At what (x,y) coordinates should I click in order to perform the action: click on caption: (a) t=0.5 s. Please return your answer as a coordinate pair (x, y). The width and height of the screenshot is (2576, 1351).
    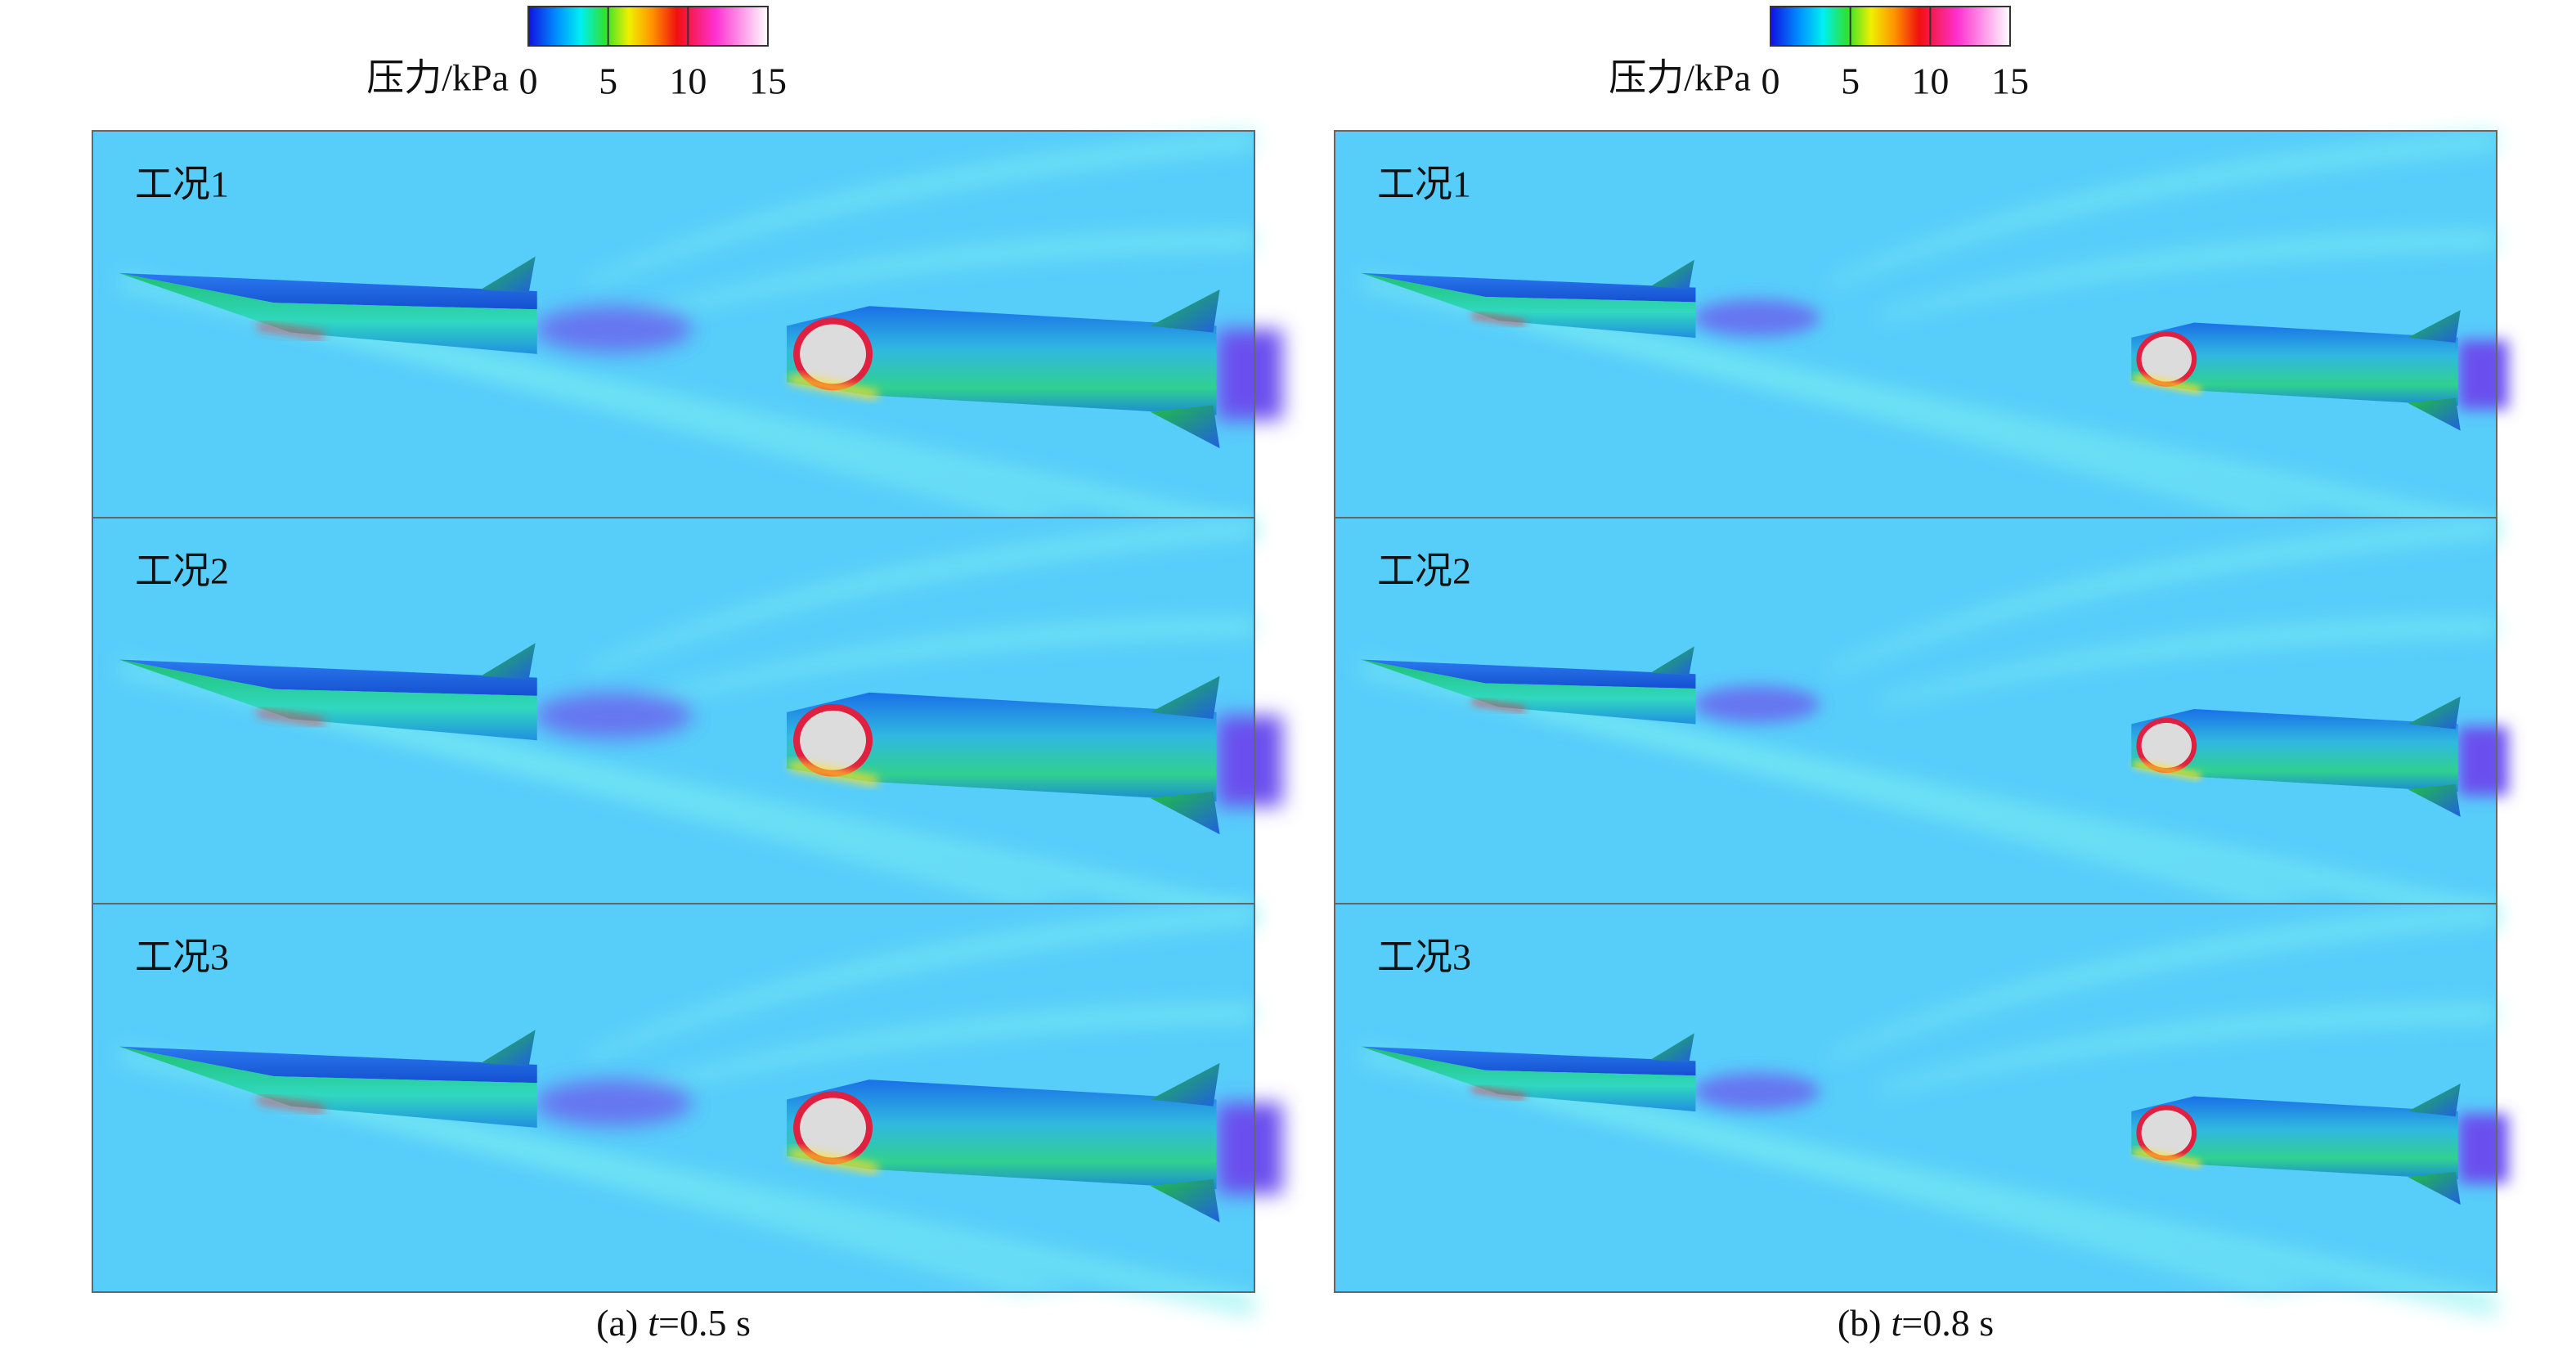
    Looking at the image, I should click on (673, 1323).